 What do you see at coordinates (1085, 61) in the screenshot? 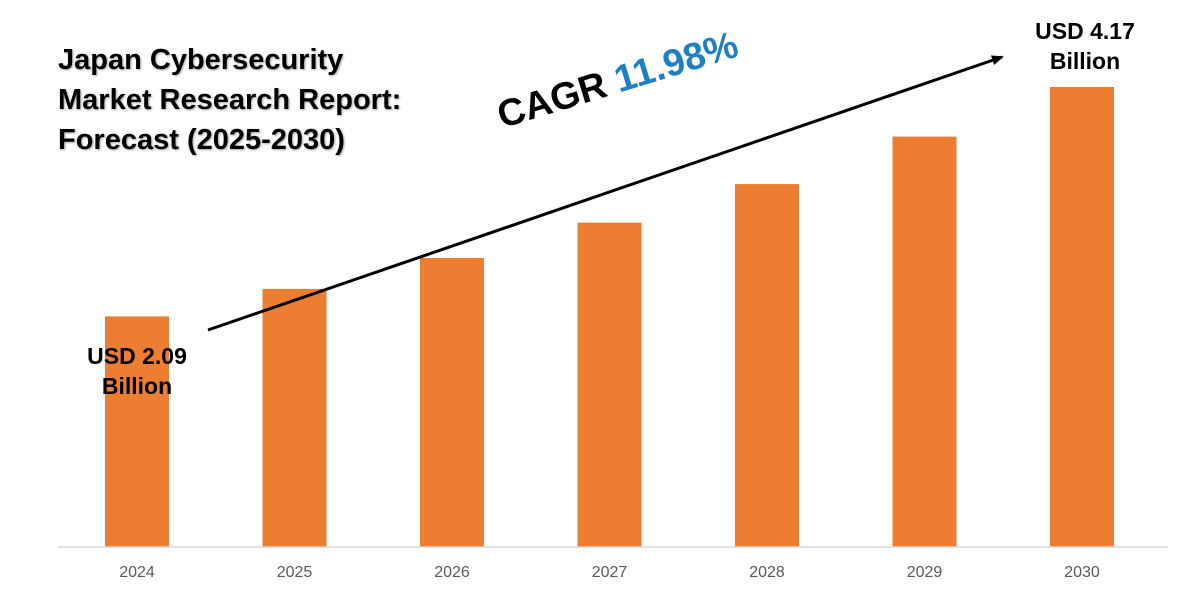
I see `end-value-unit: Billion` at bounding box center [1085, 61].